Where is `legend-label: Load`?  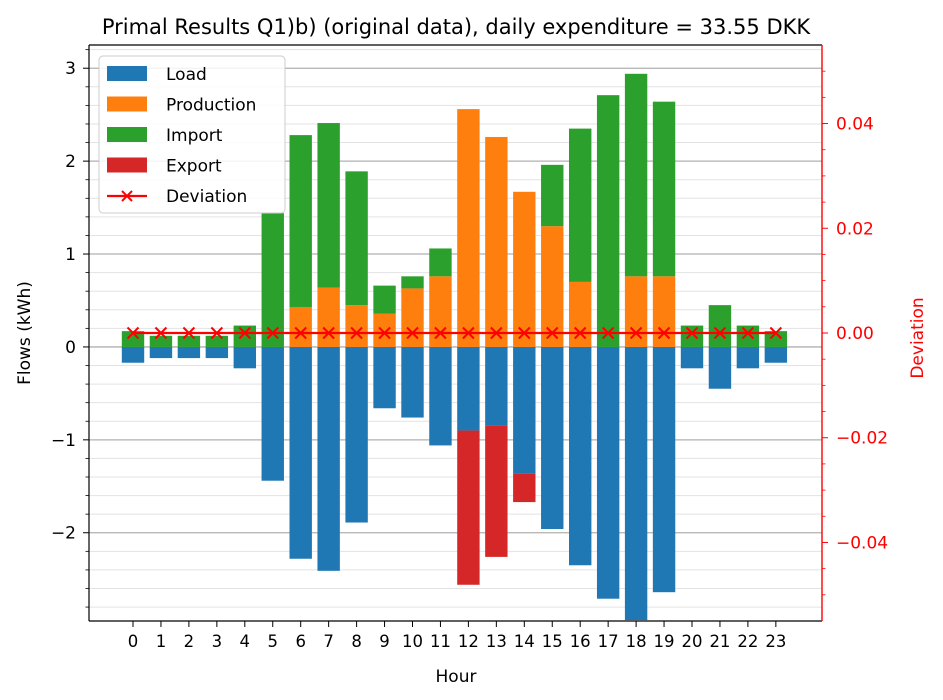 legend-label: Load is located at coordinates (186, 75).